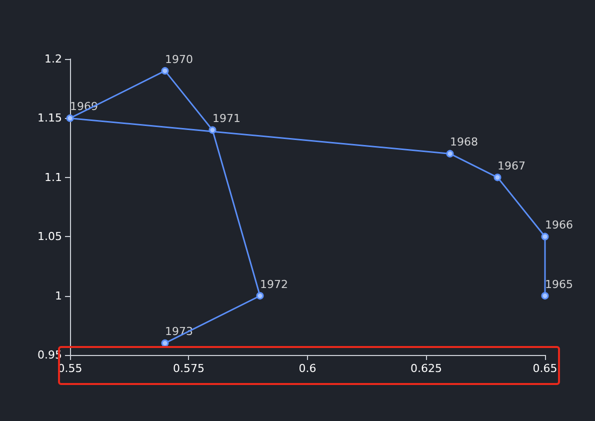 This screenshot has height=421, width=595. Describe the element at coordinates (274, 284) in the screenshot. I see `annotation: 1972` at that location.